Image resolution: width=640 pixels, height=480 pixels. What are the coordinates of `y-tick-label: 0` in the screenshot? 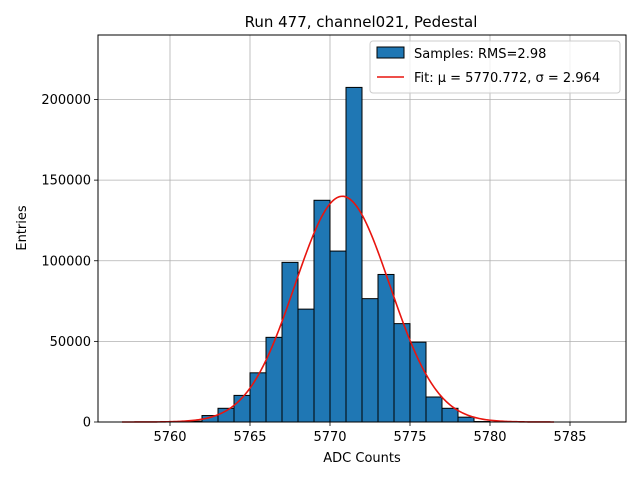 It's located at (87, 423).